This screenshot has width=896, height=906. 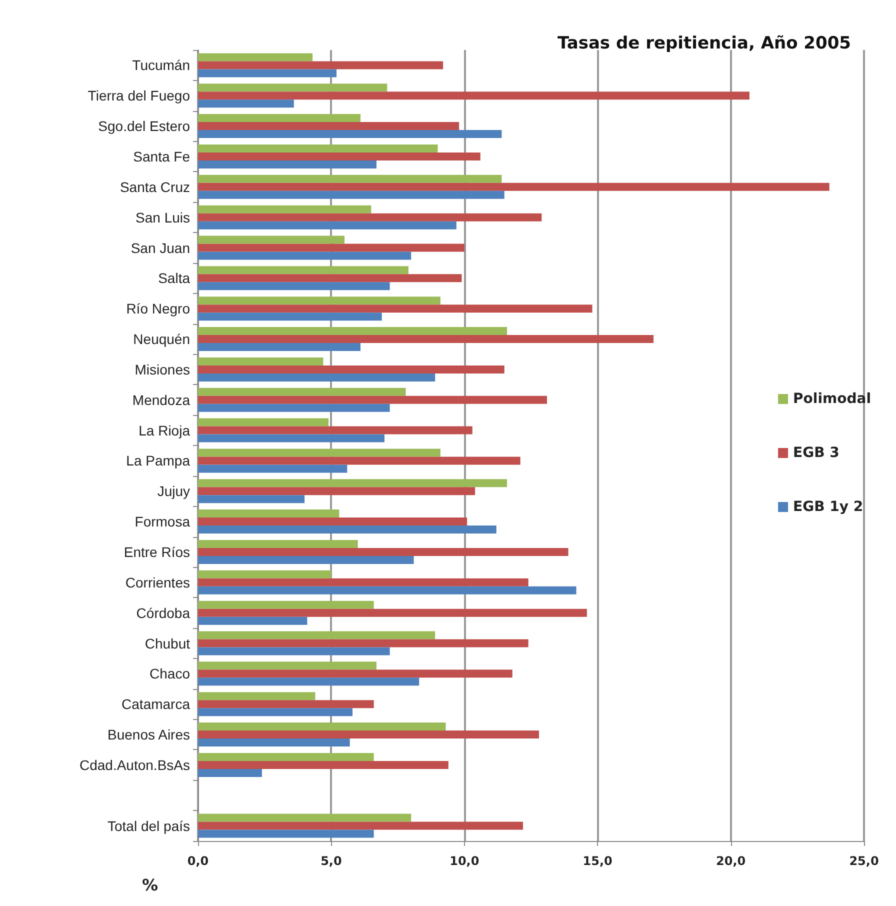 I want to click on y-tick-label: Neuquén, so click(x=161, y=339).